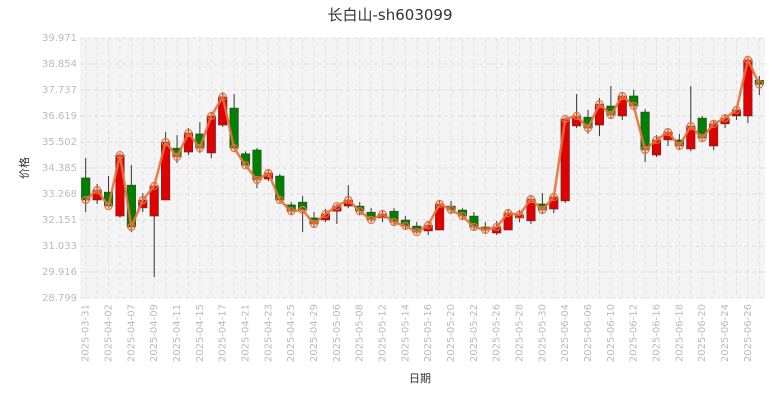 The width and height of the screenshot is (780, 400). I want to click on x-tick-label: 2025-04-09, so click(154, 333).